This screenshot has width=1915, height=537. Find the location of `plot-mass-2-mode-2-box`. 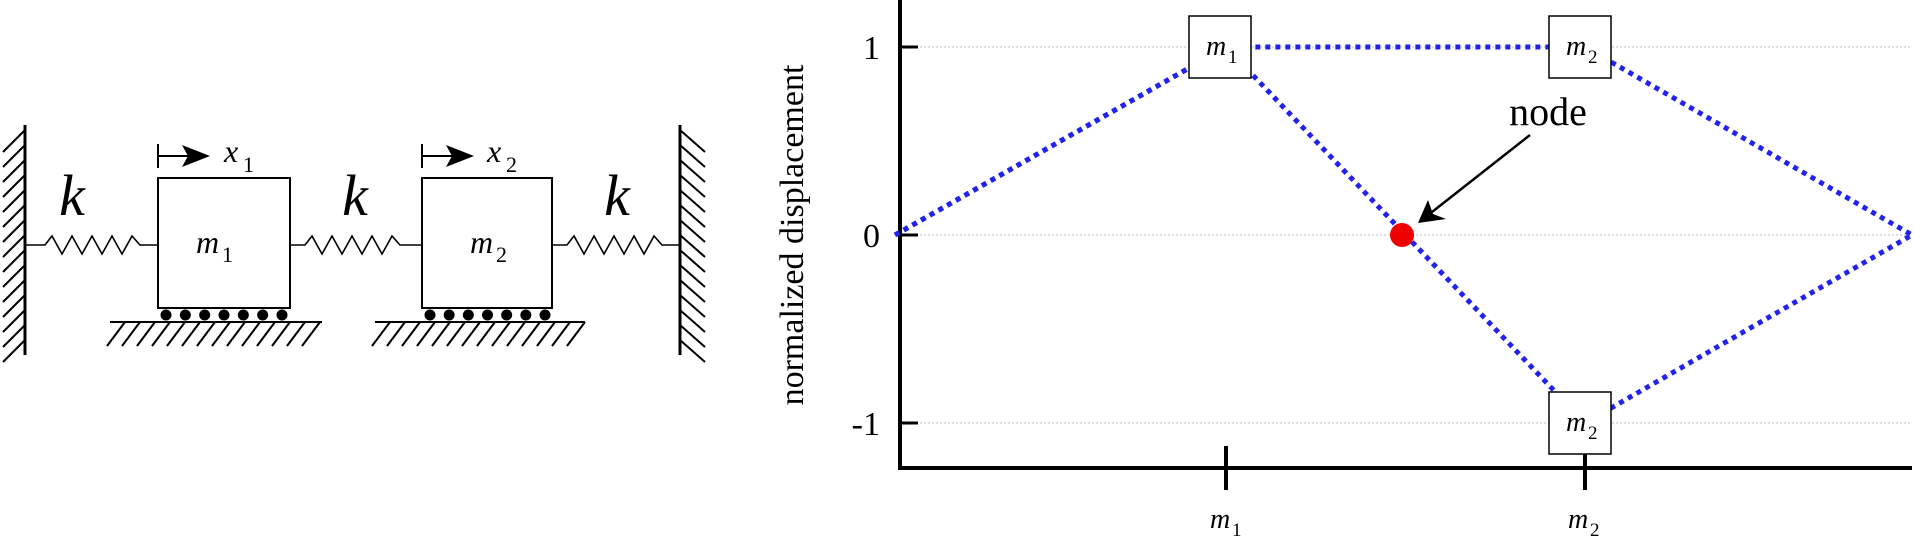

plot-mass-2-mode-2-box is located at coordinates (1580, 423).